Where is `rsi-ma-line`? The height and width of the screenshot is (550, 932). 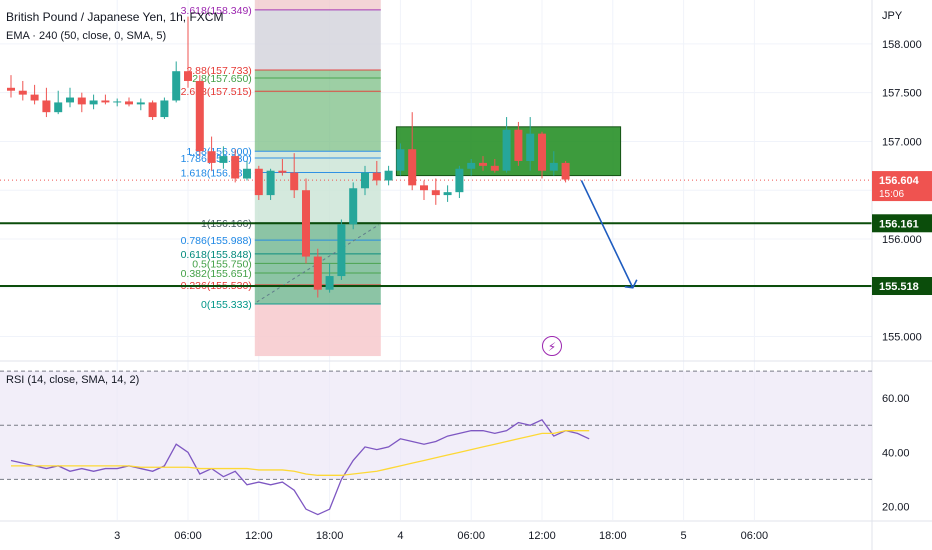
rsi-ma-line is located at coordinates (300, 453).